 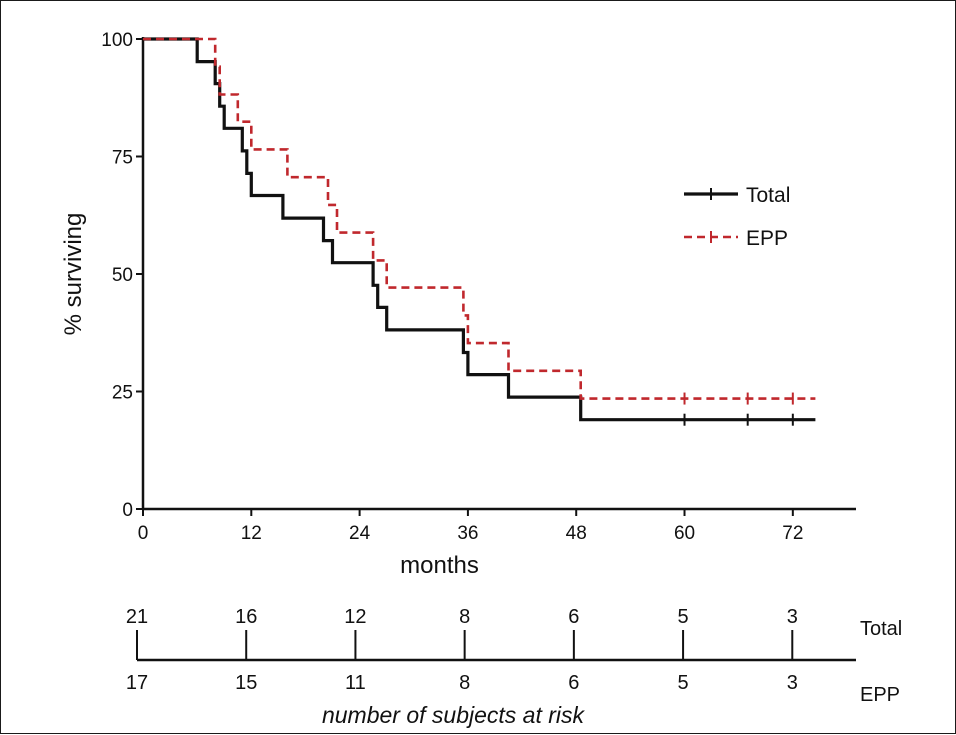 I want to click on y-axis-title: % surviving, so click(x=73, y=274).